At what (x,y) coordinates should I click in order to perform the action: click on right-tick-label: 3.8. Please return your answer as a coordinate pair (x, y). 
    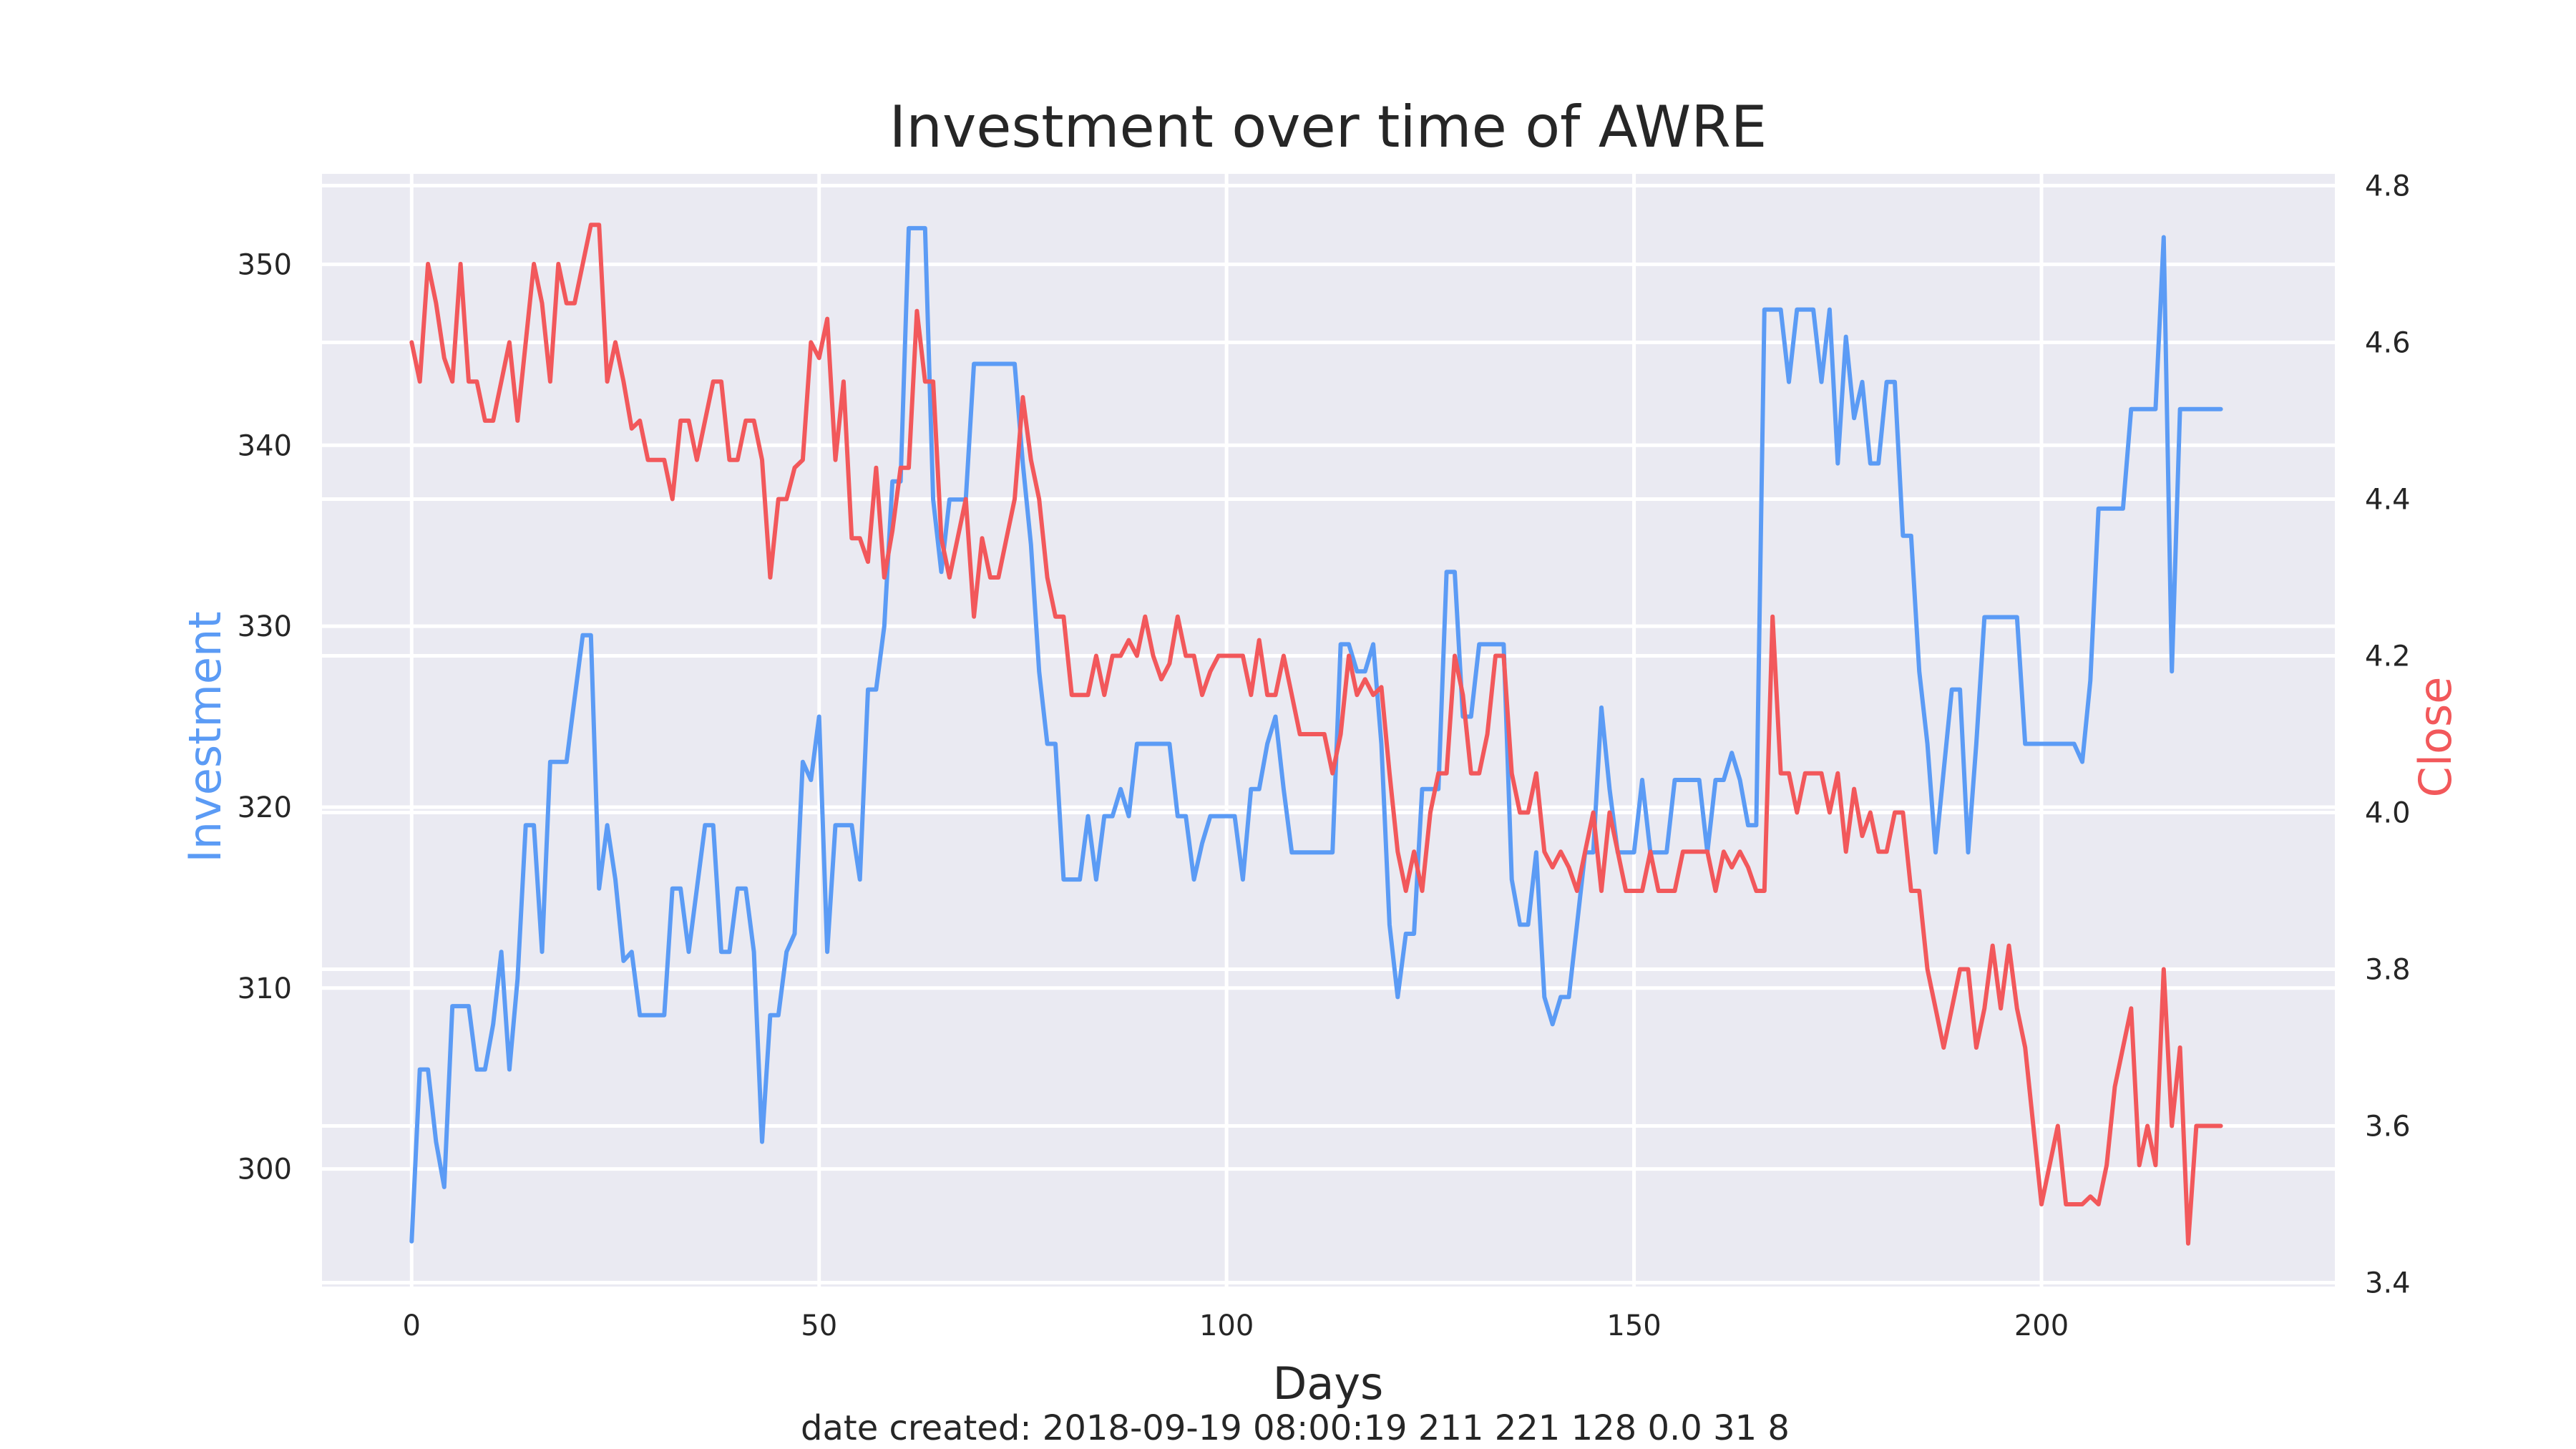
    Looking at the image, I should click on (2388, 969).